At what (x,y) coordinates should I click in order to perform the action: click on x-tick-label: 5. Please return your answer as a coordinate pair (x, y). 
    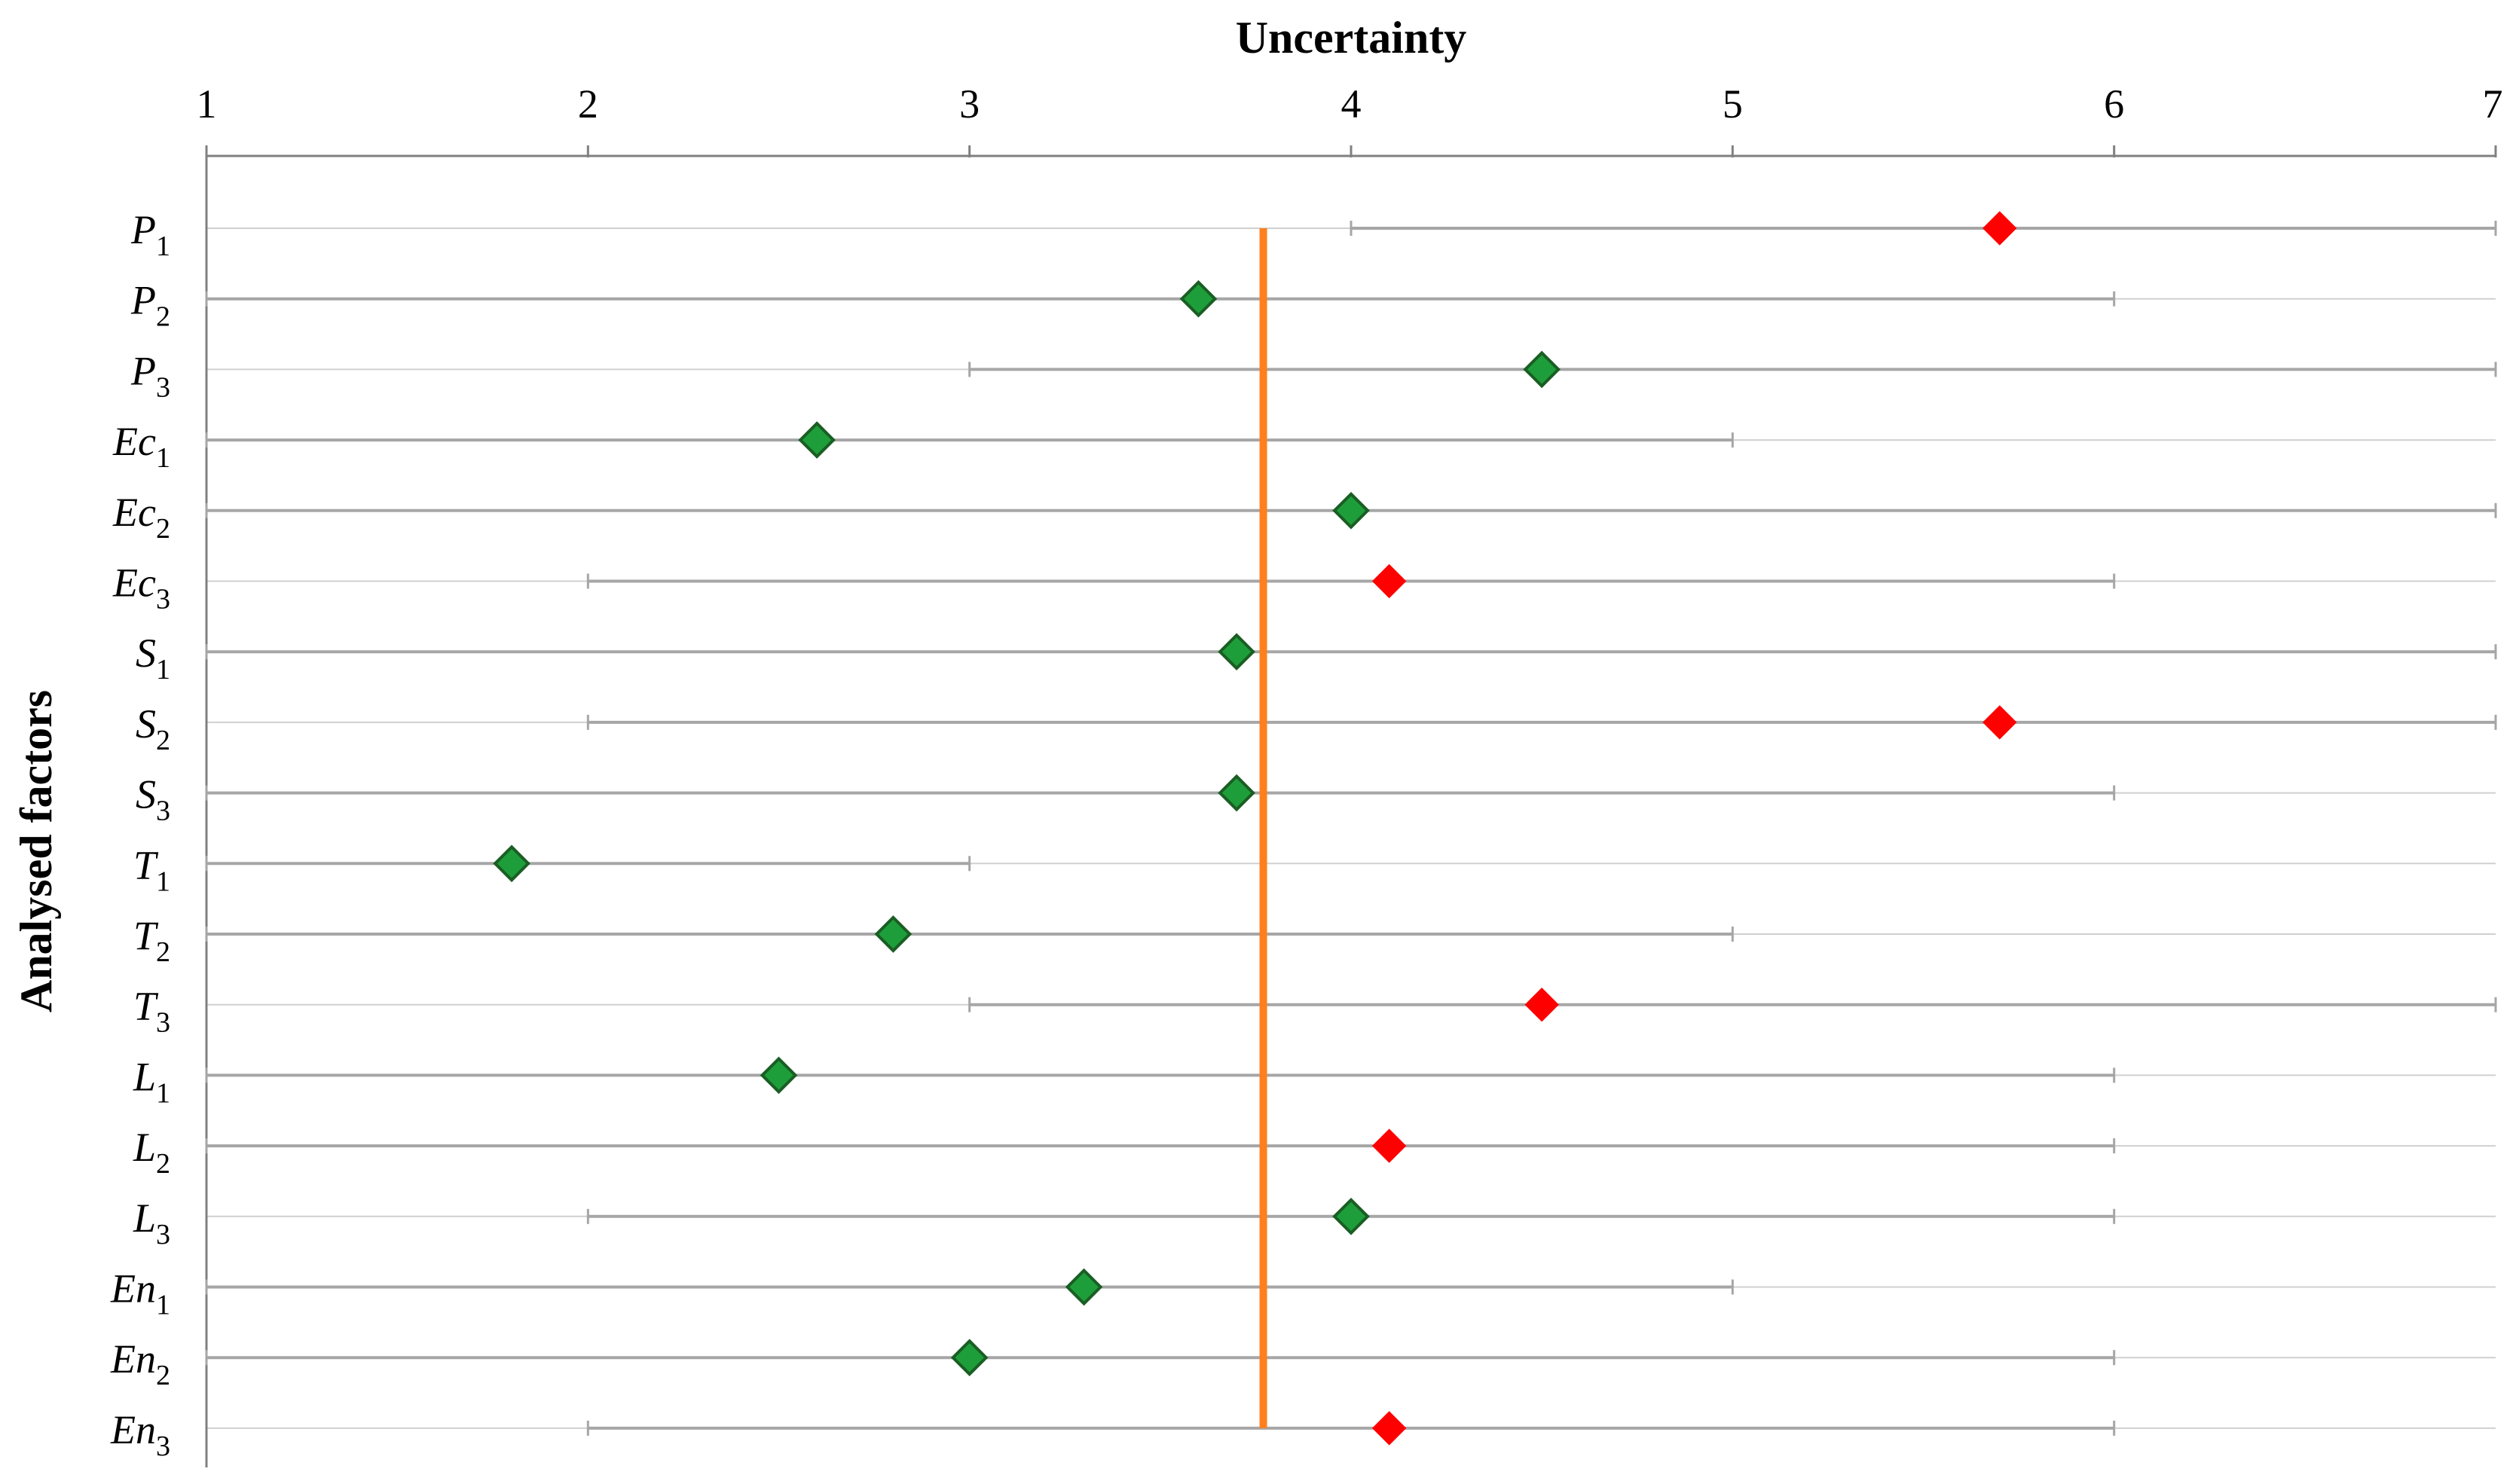
    Looking at the image, I should click on (1733, 104).